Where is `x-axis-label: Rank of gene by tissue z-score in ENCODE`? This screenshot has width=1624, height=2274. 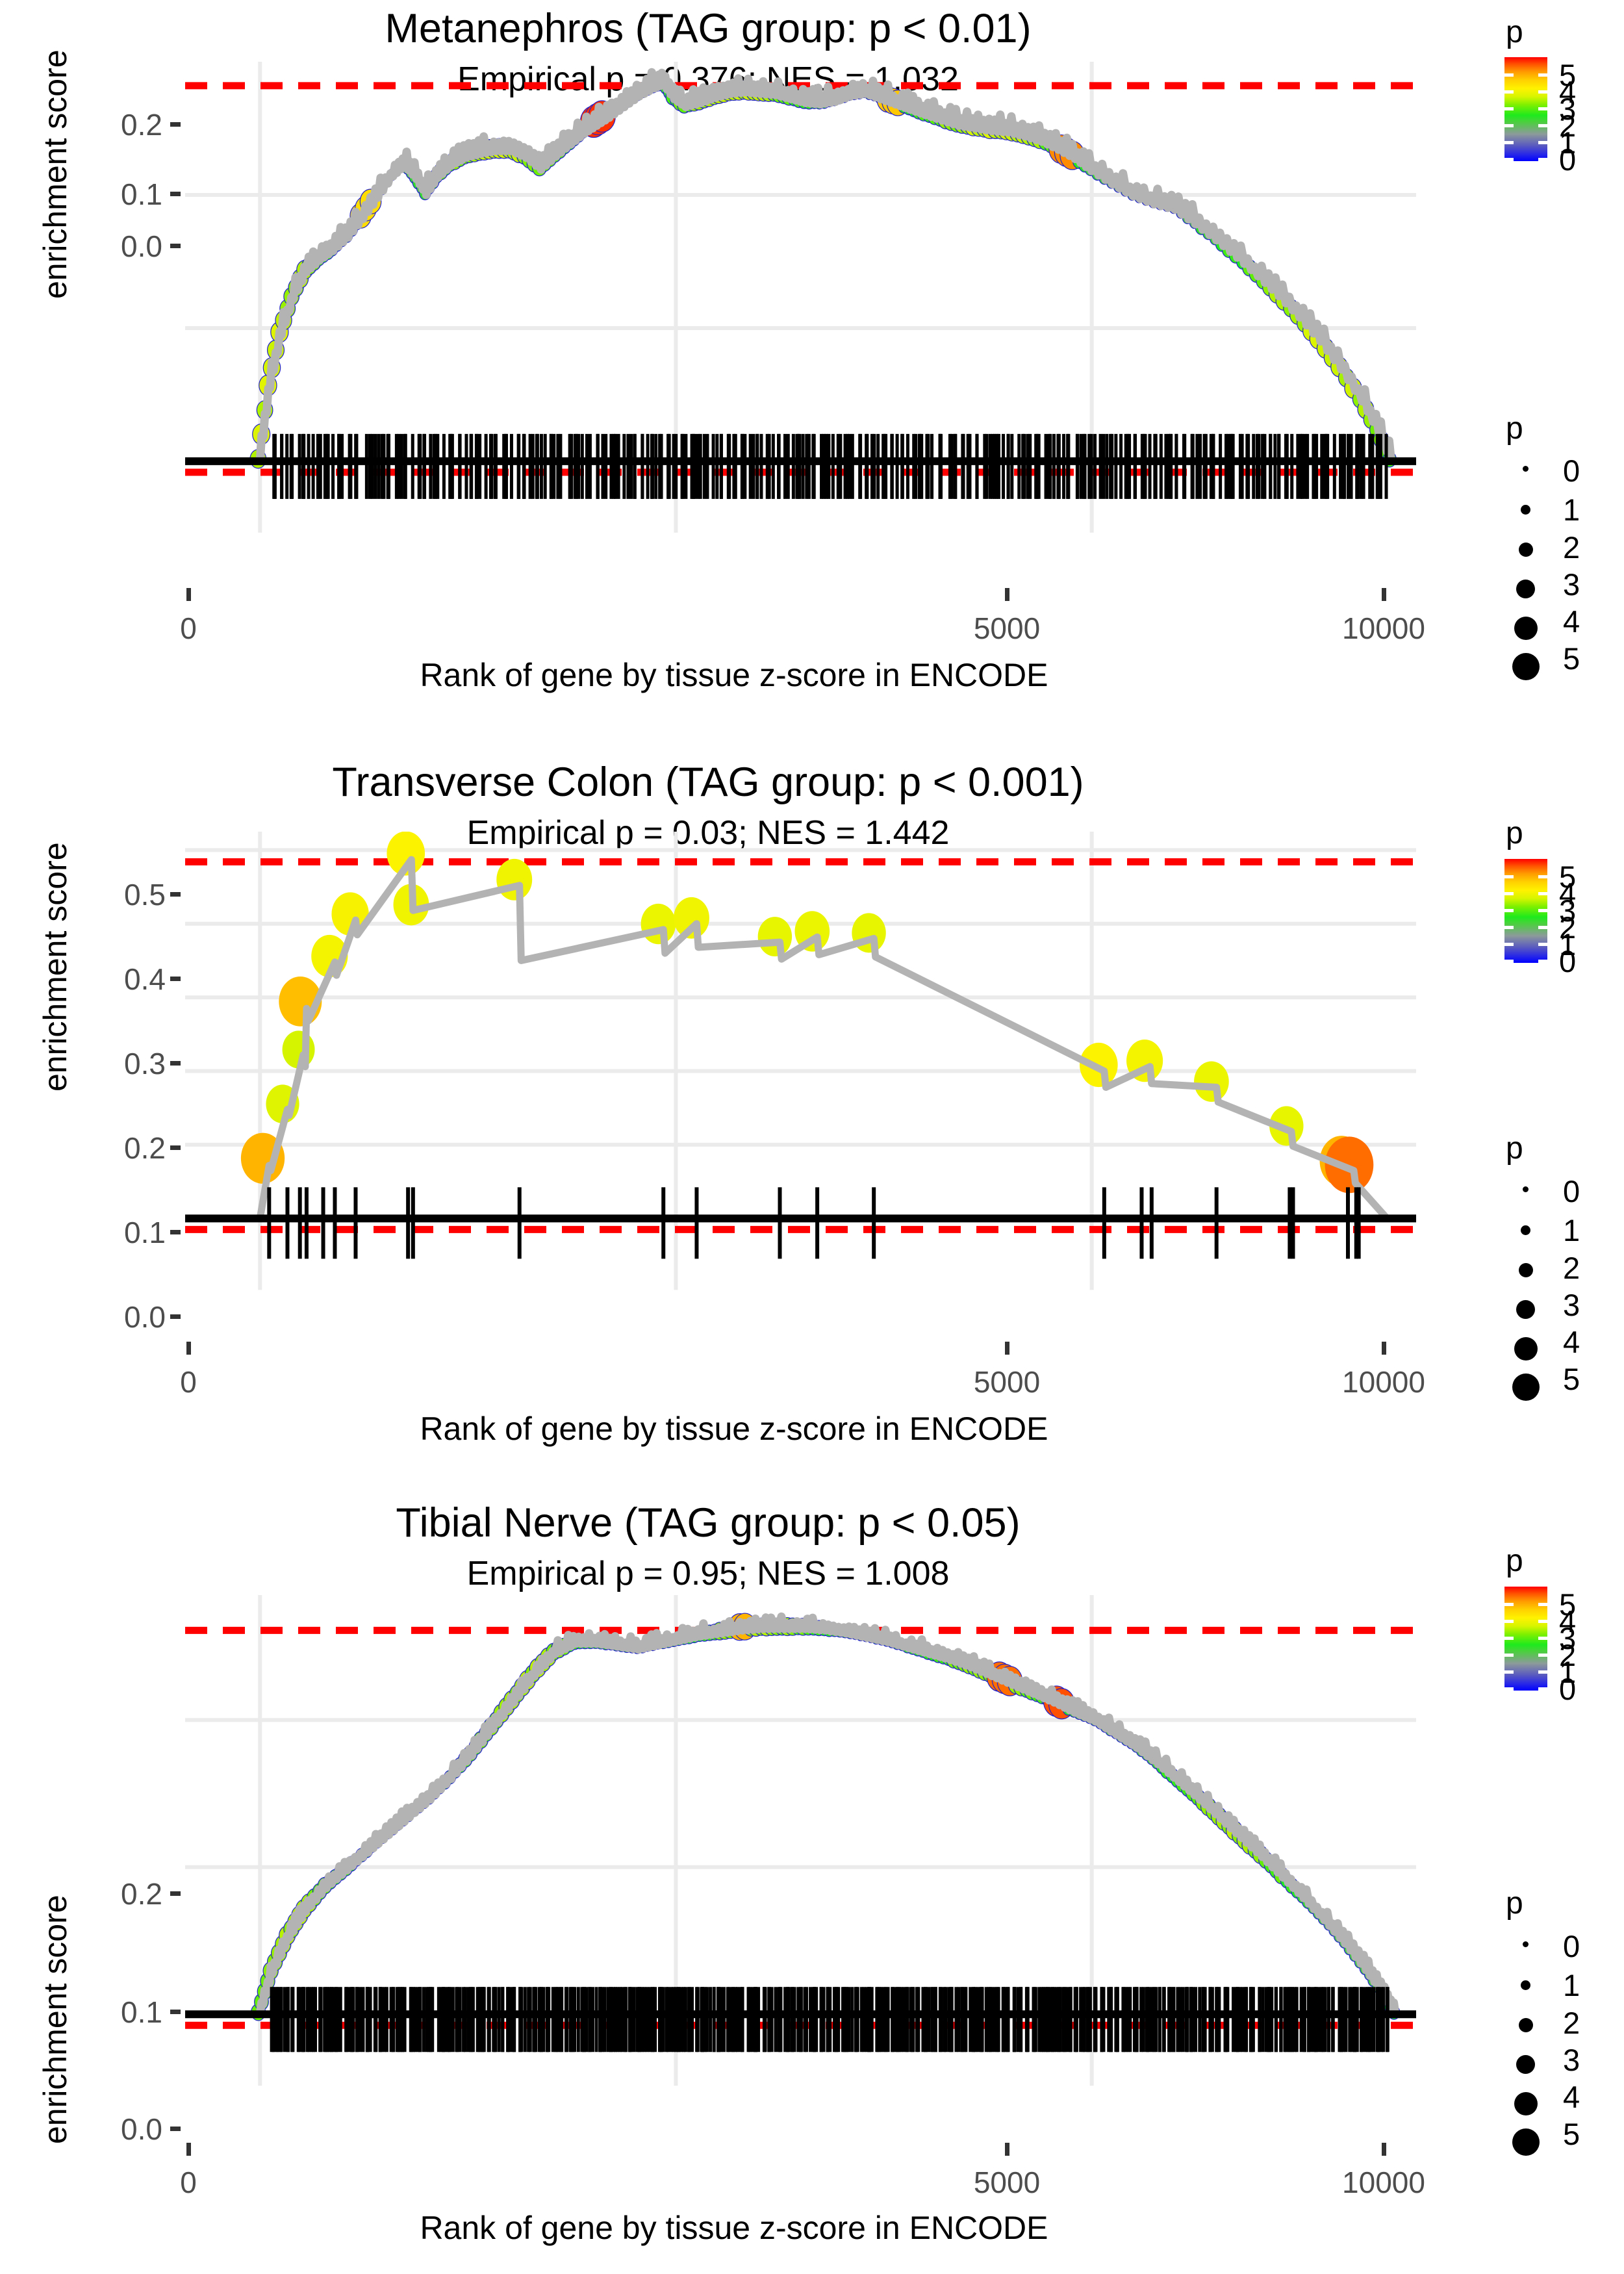
x-axis-label: Rank of gene by tissue z-score in ENCODE is located at coordinates (734, 2228).